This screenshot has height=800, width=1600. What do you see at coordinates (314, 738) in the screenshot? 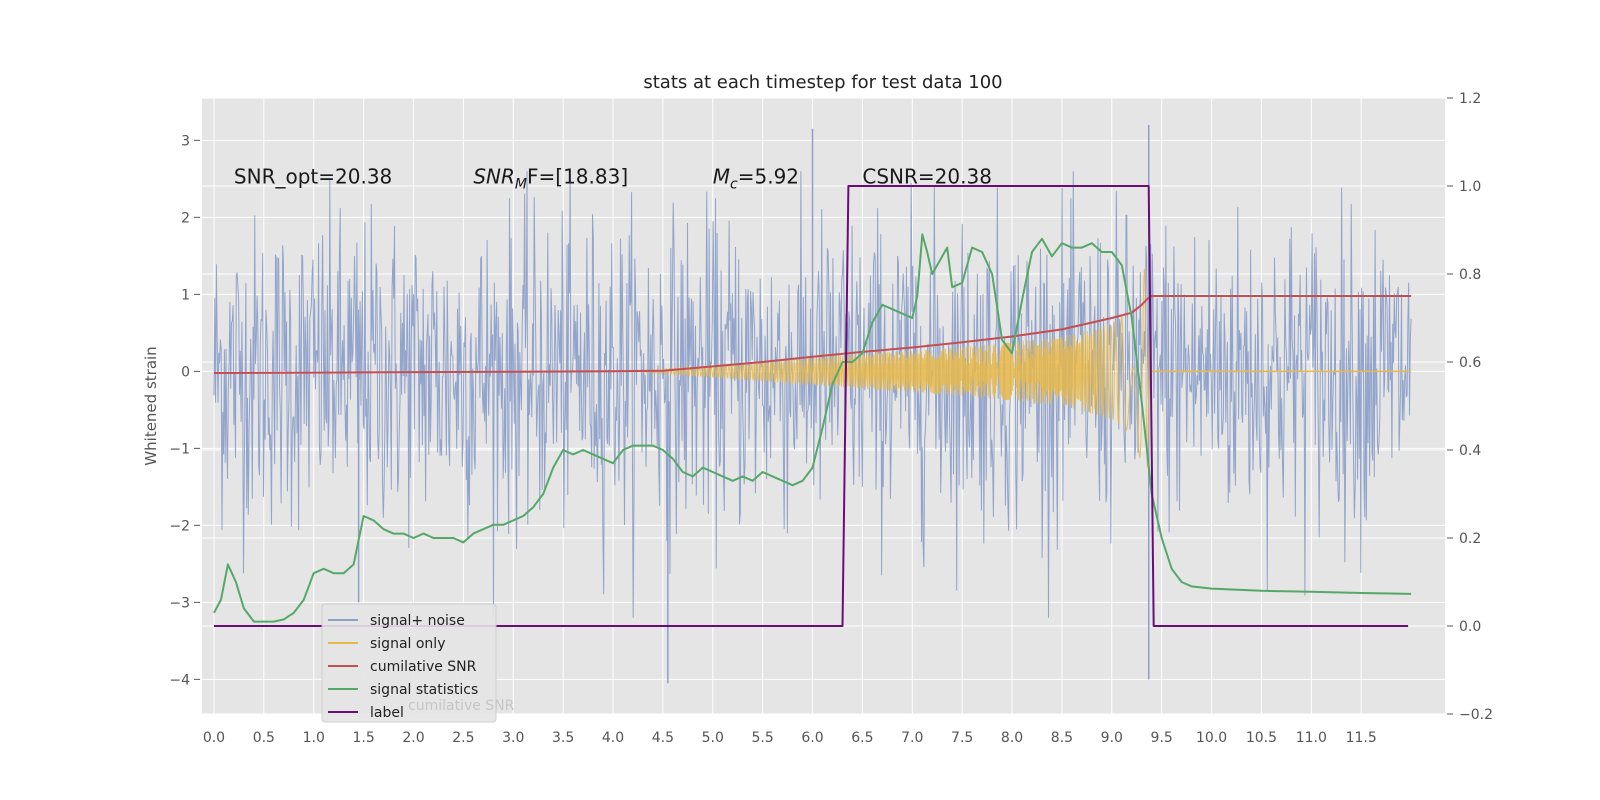
I see `x-tick-label: 1.0` at bounding box center [314, 738].